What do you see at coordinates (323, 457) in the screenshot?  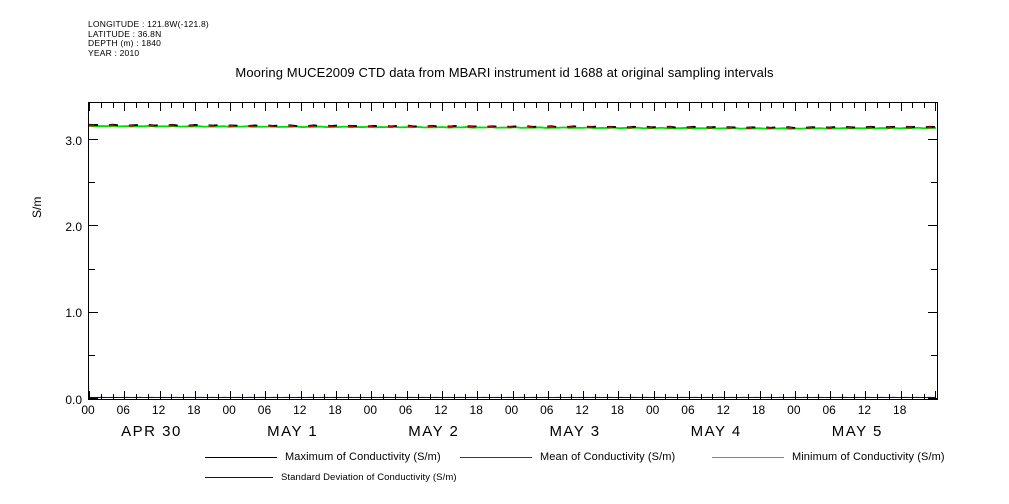 I see `legend-entry: Maximum of Conductivity (S/m)` at bounding box center [323, 457].